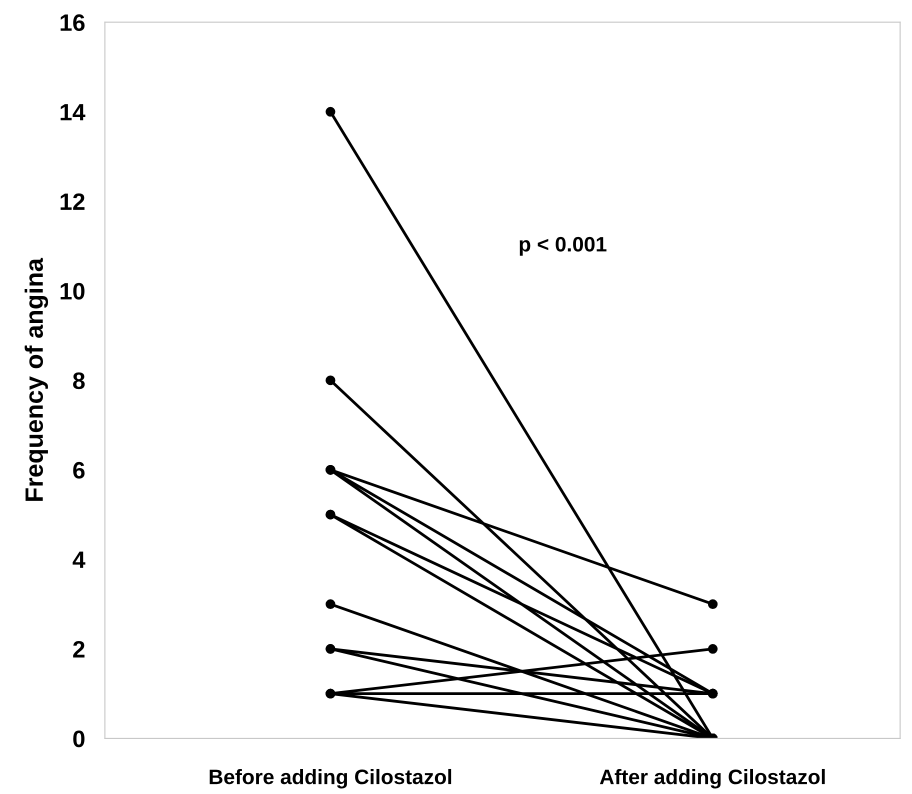 This screenshot has width=912, height=794. I want to click on y-tick-label: 6, so click(79, 470).